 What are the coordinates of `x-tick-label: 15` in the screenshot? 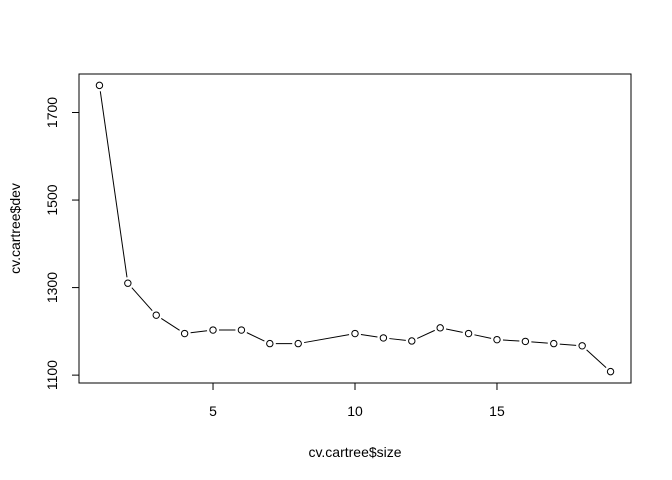 It's located at (497, 411).